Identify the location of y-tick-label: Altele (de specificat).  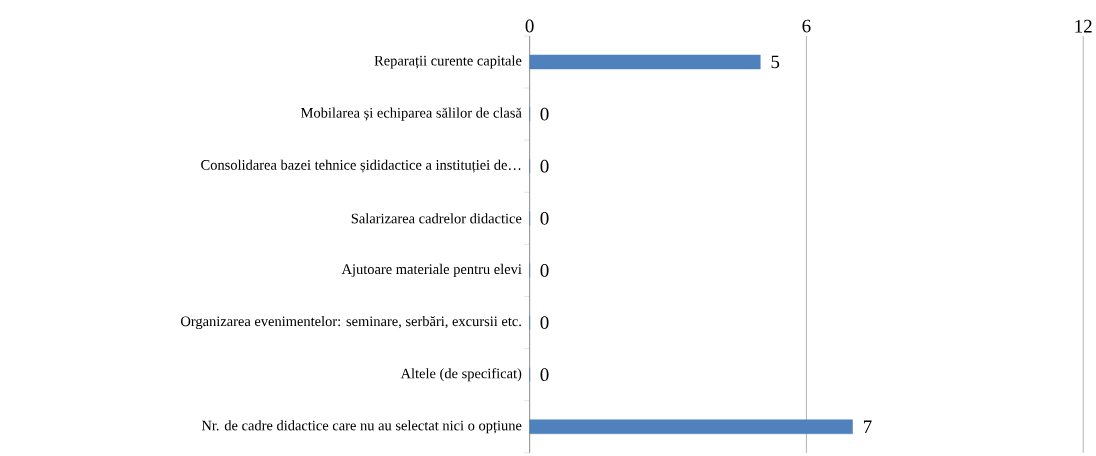
(461, 375).